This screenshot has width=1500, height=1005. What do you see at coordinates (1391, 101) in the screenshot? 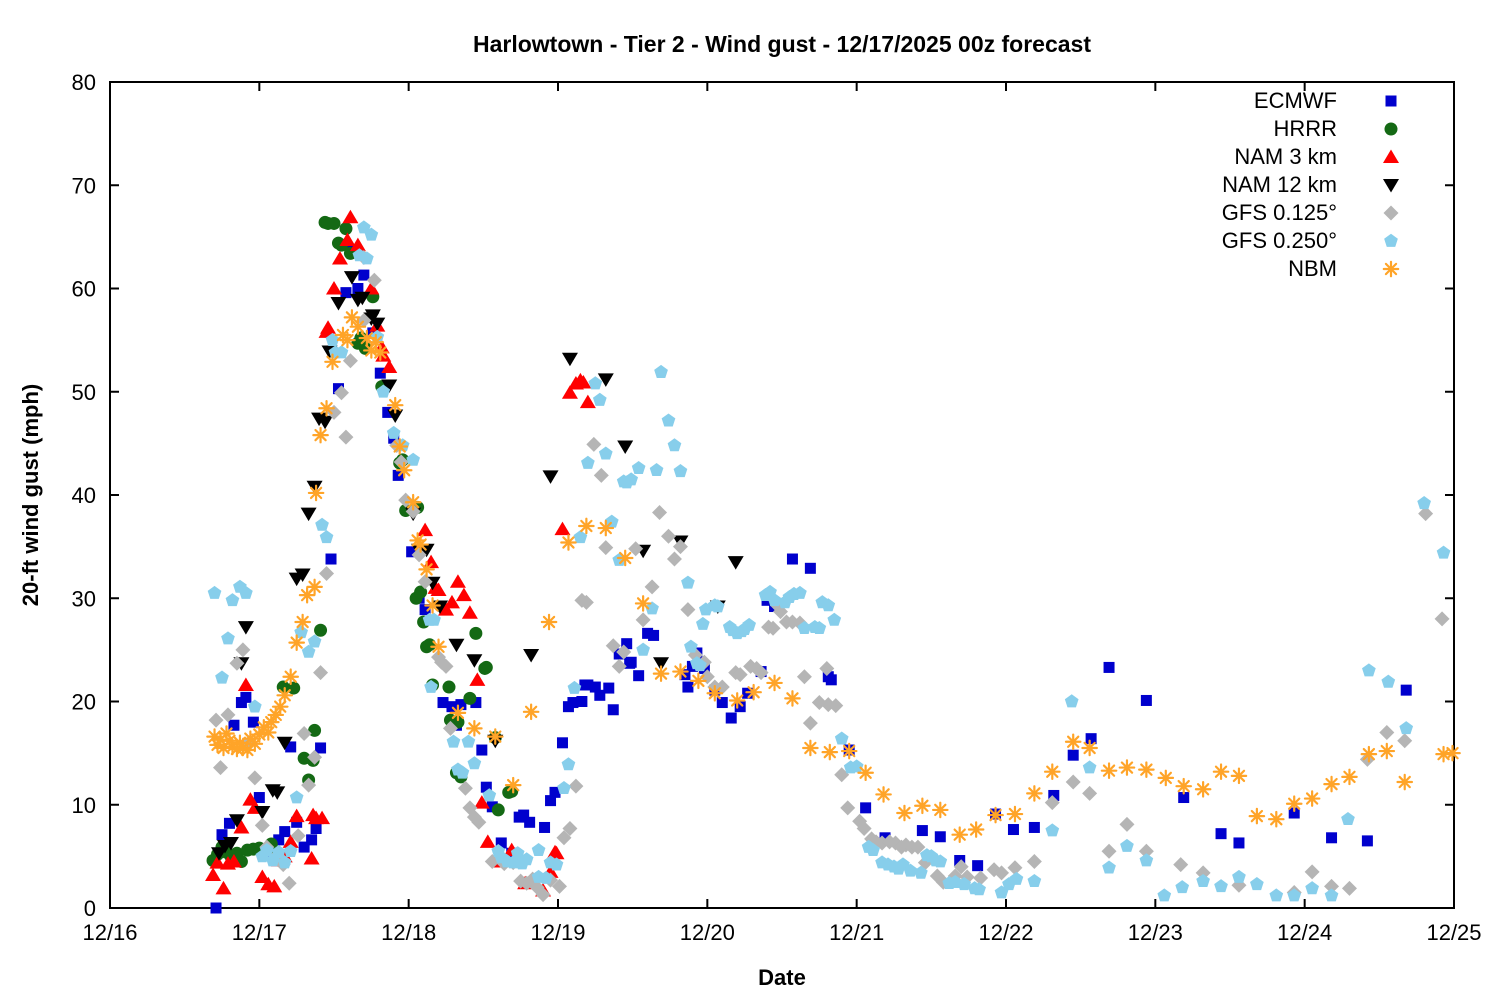
I see `legend-marker-square-icon` at bounding box center [1391, 101].